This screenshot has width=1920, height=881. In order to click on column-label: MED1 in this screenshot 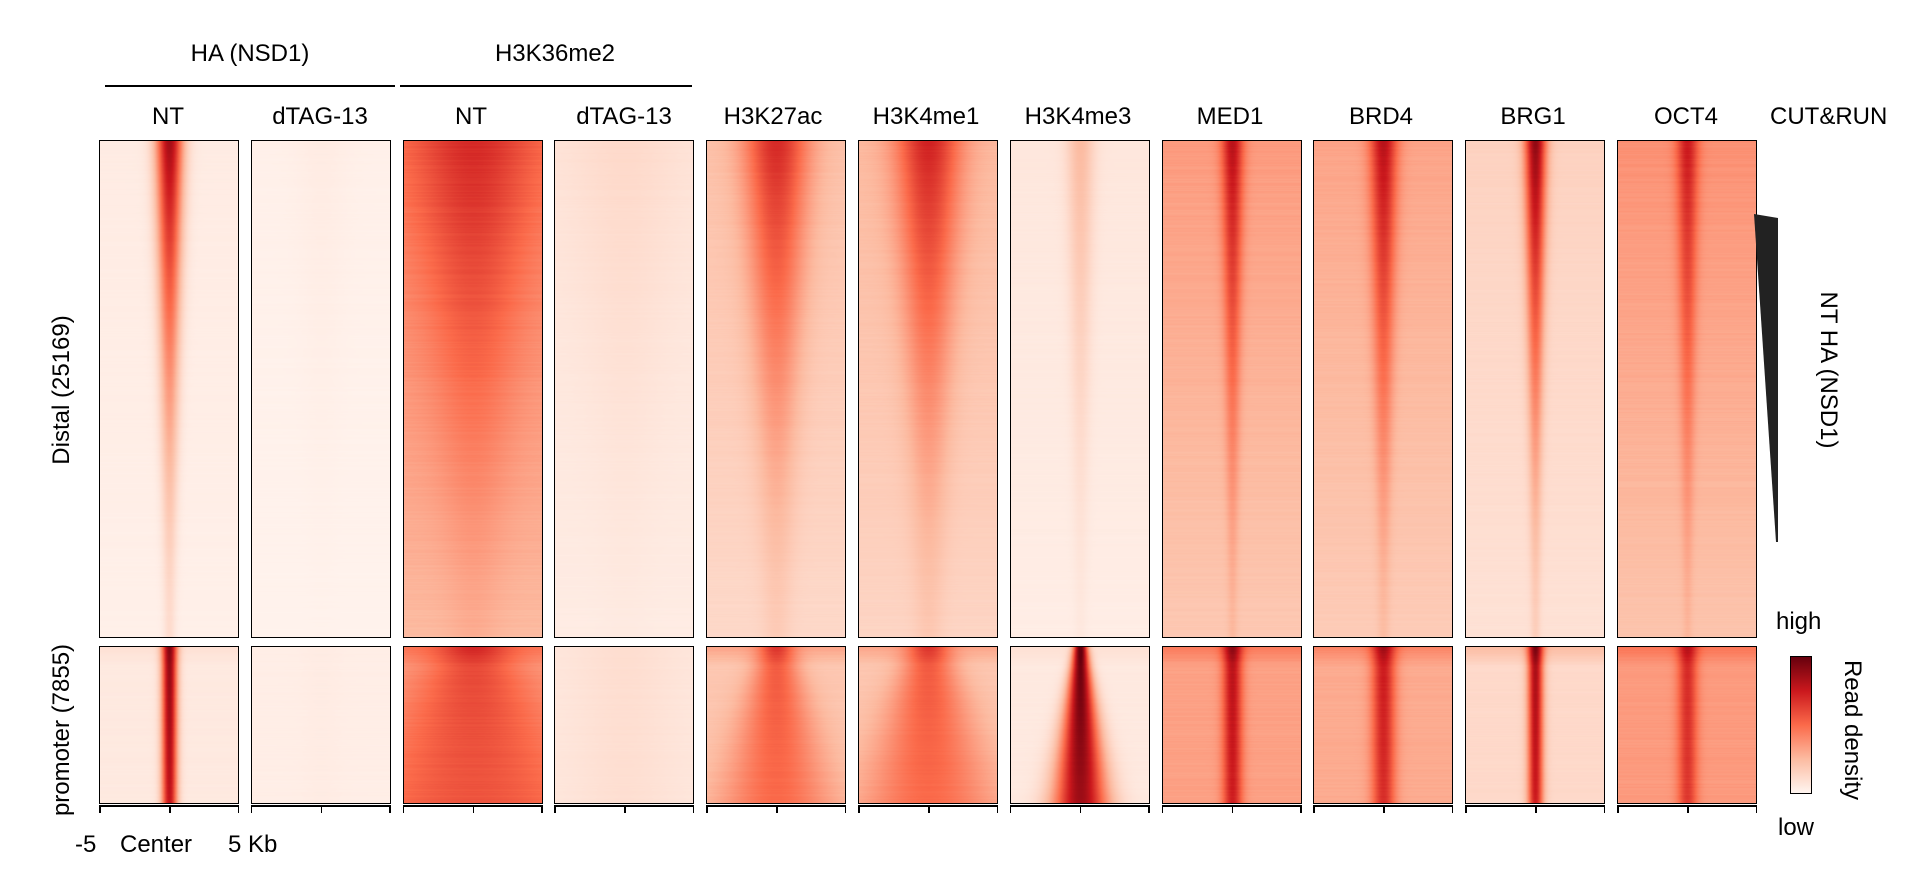, I will do `click(1230, 116)`.